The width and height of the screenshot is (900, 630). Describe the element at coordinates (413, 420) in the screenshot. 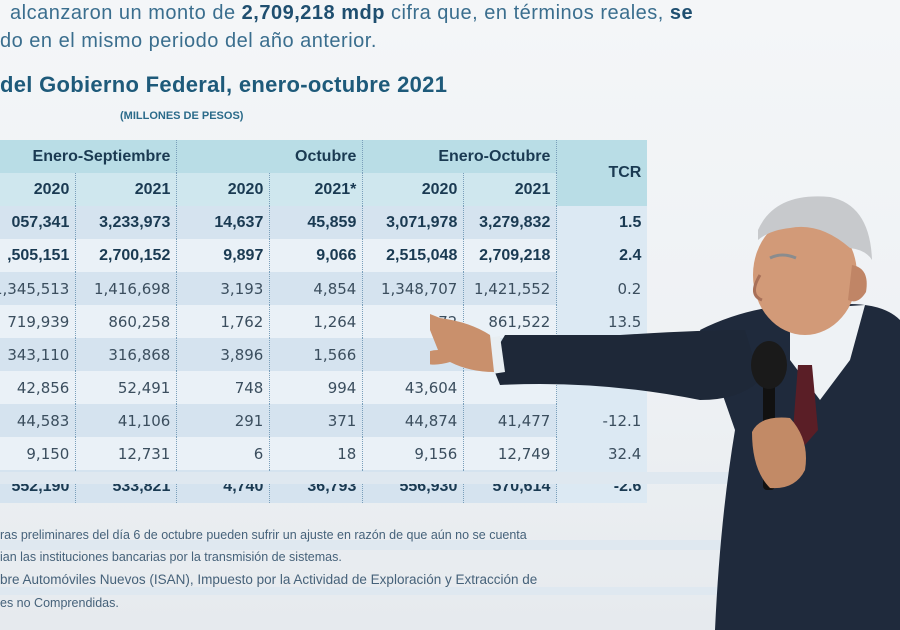

I see `table-cell: 44,874` at that location.